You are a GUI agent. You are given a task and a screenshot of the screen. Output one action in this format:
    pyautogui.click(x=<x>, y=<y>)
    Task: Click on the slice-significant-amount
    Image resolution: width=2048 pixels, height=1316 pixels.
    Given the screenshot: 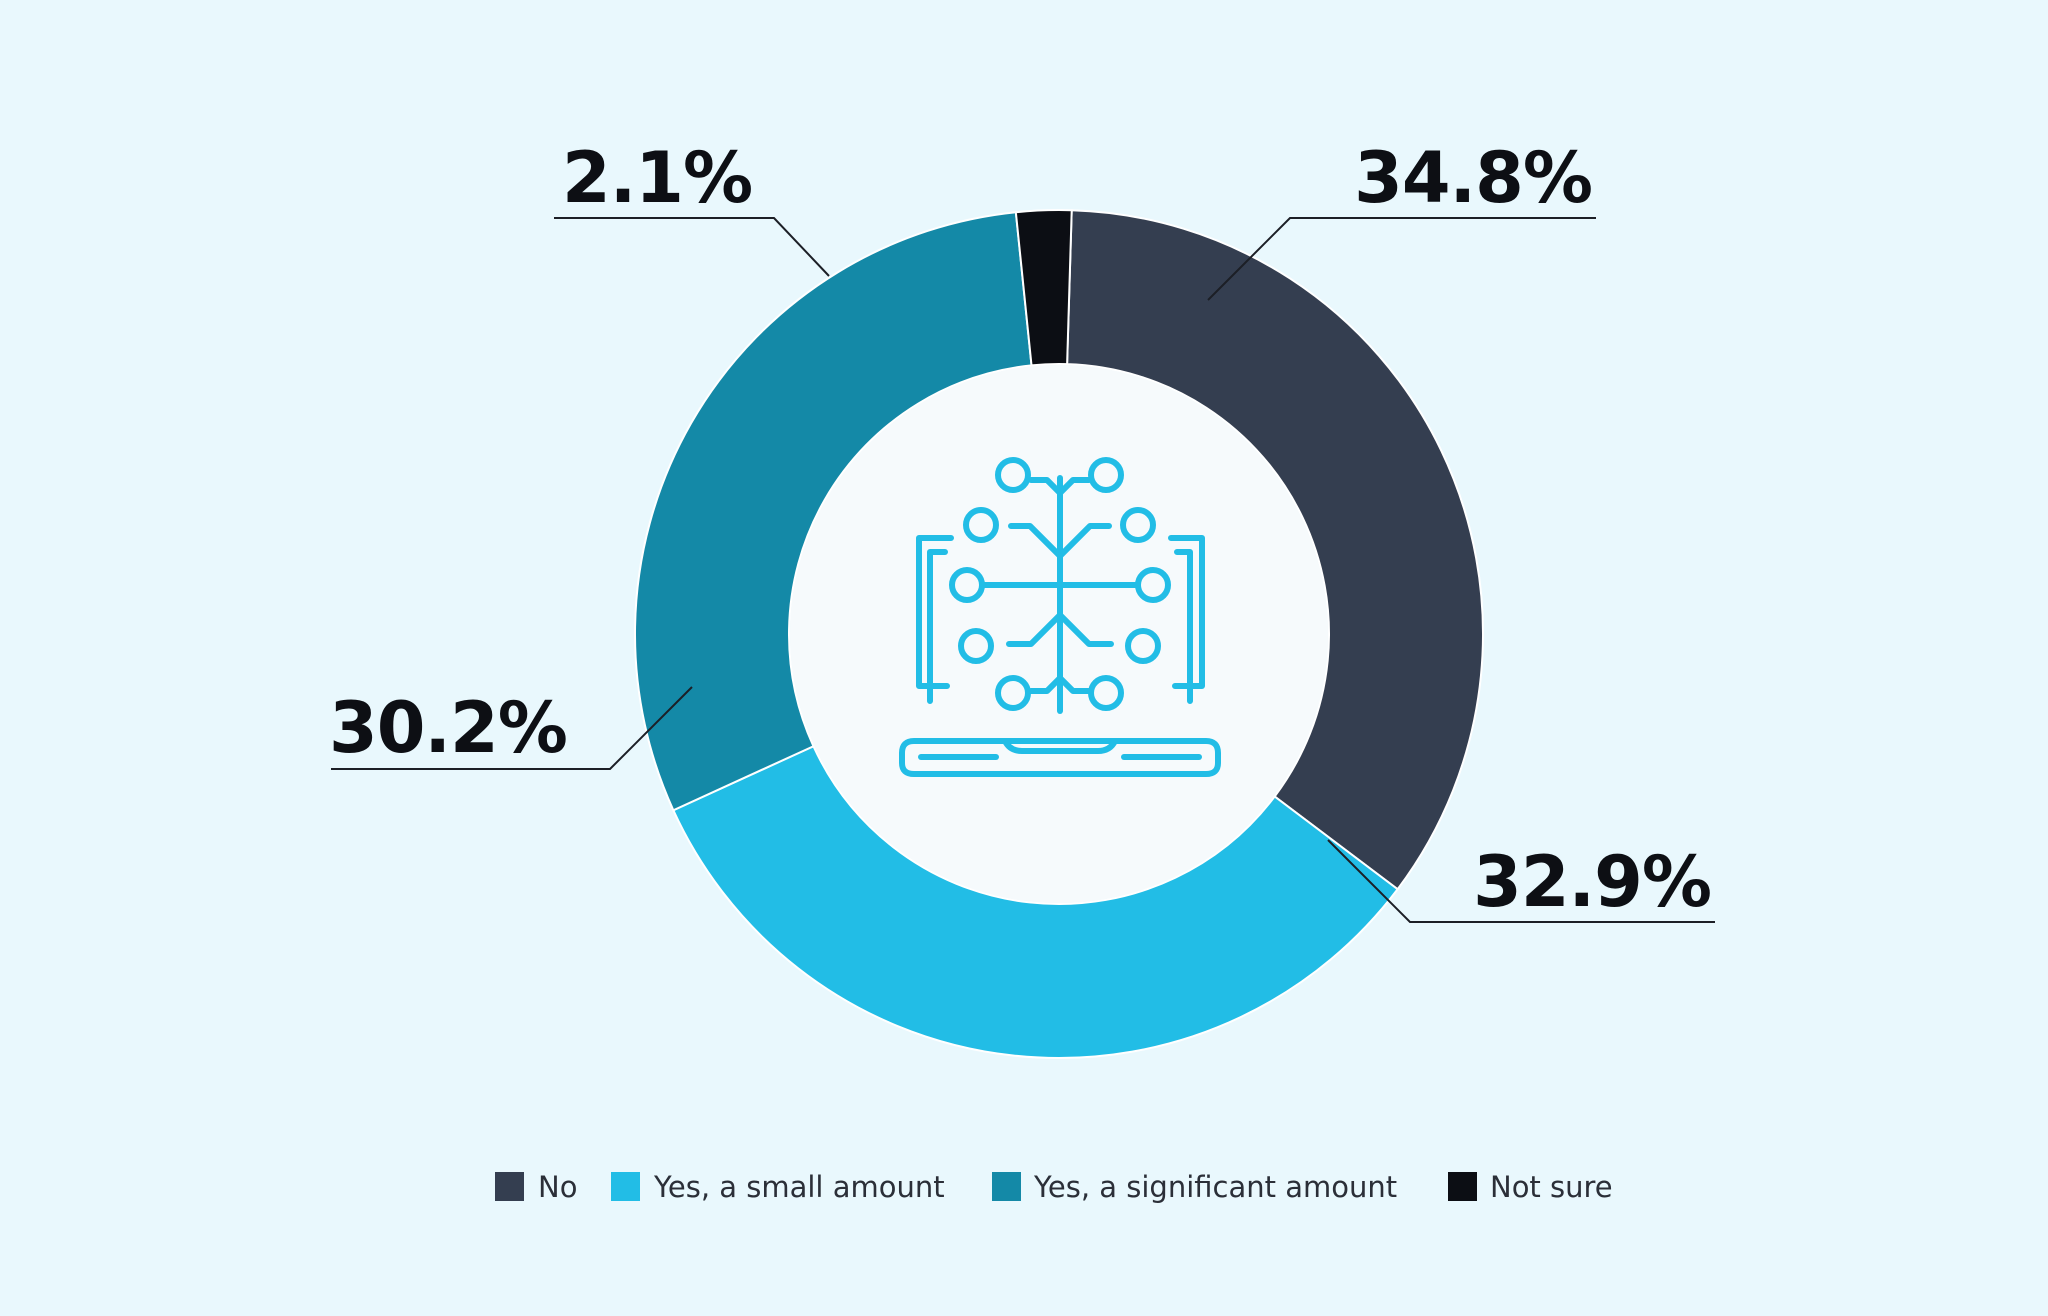 What is the action you would take?
    pyautogui.click(x=833, y=511)
    